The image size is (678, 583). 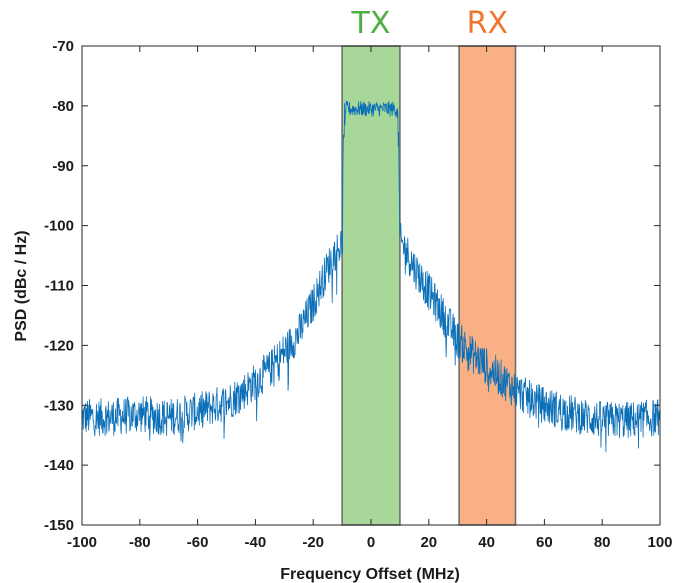 What do you see at coordinates (63, 166) in the screenshot?
I see `y-tick-label: -90` at bounding box center [63, 166].